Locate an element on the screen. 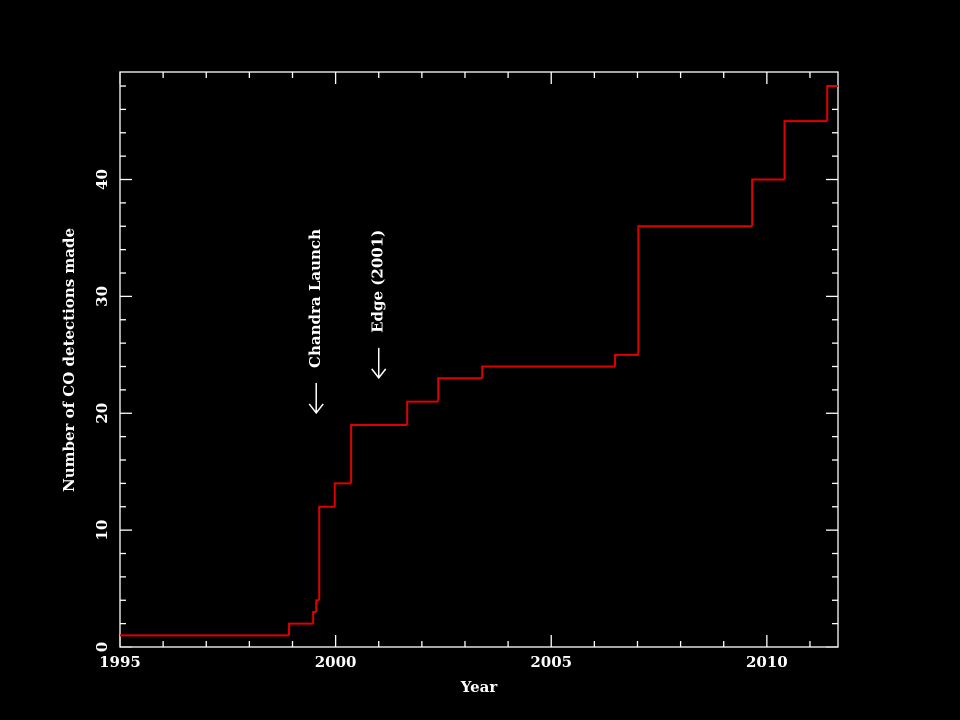  x-axis-label: Year is located at coordinates (479, 687).